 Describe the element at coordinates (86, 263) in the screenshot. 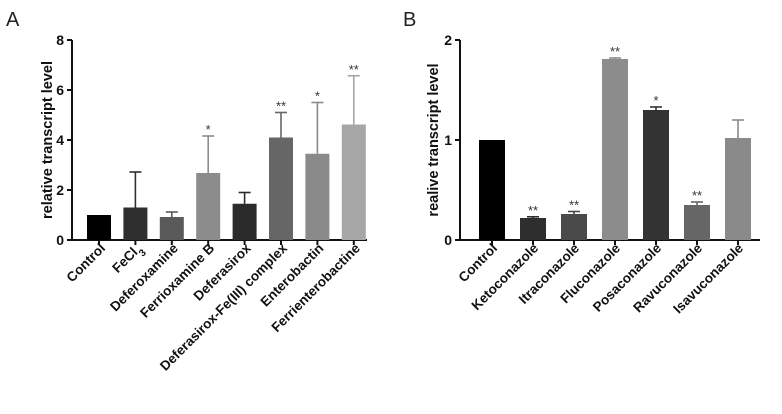

I see `panel-a-category-label: Control` at that location.